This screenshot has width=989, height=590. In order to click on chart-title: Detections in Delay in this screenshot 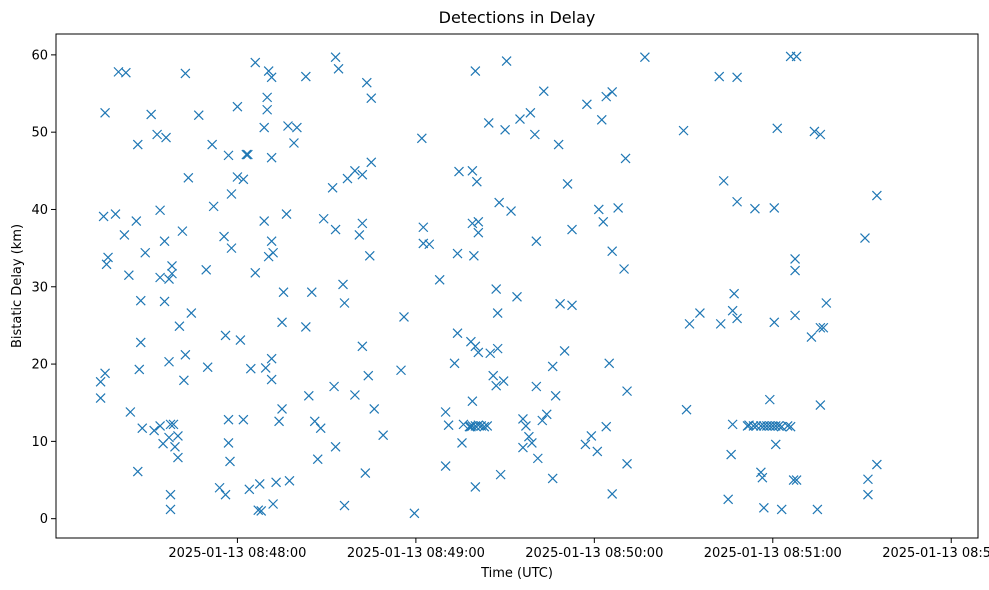, I will do `click(517, 17)`.